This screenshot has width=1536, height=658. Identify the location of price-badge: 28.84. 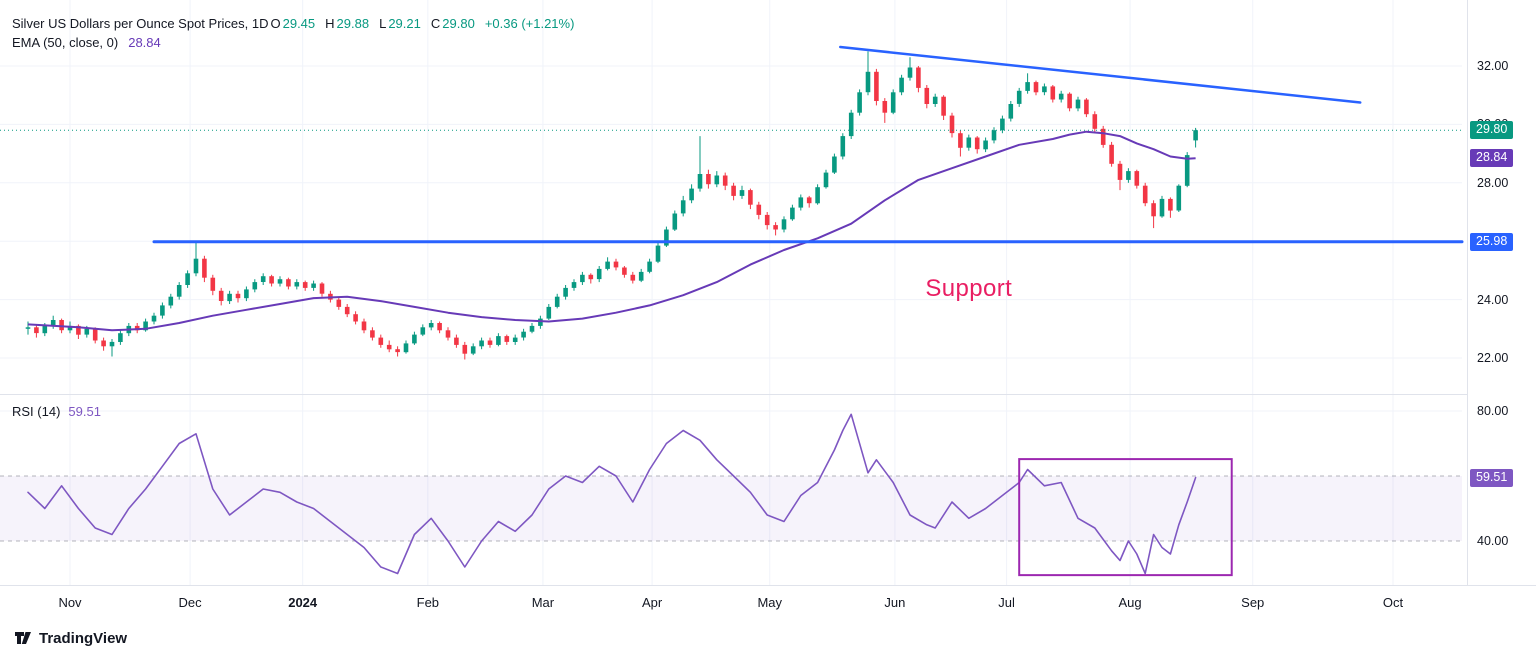
(1492, 158).